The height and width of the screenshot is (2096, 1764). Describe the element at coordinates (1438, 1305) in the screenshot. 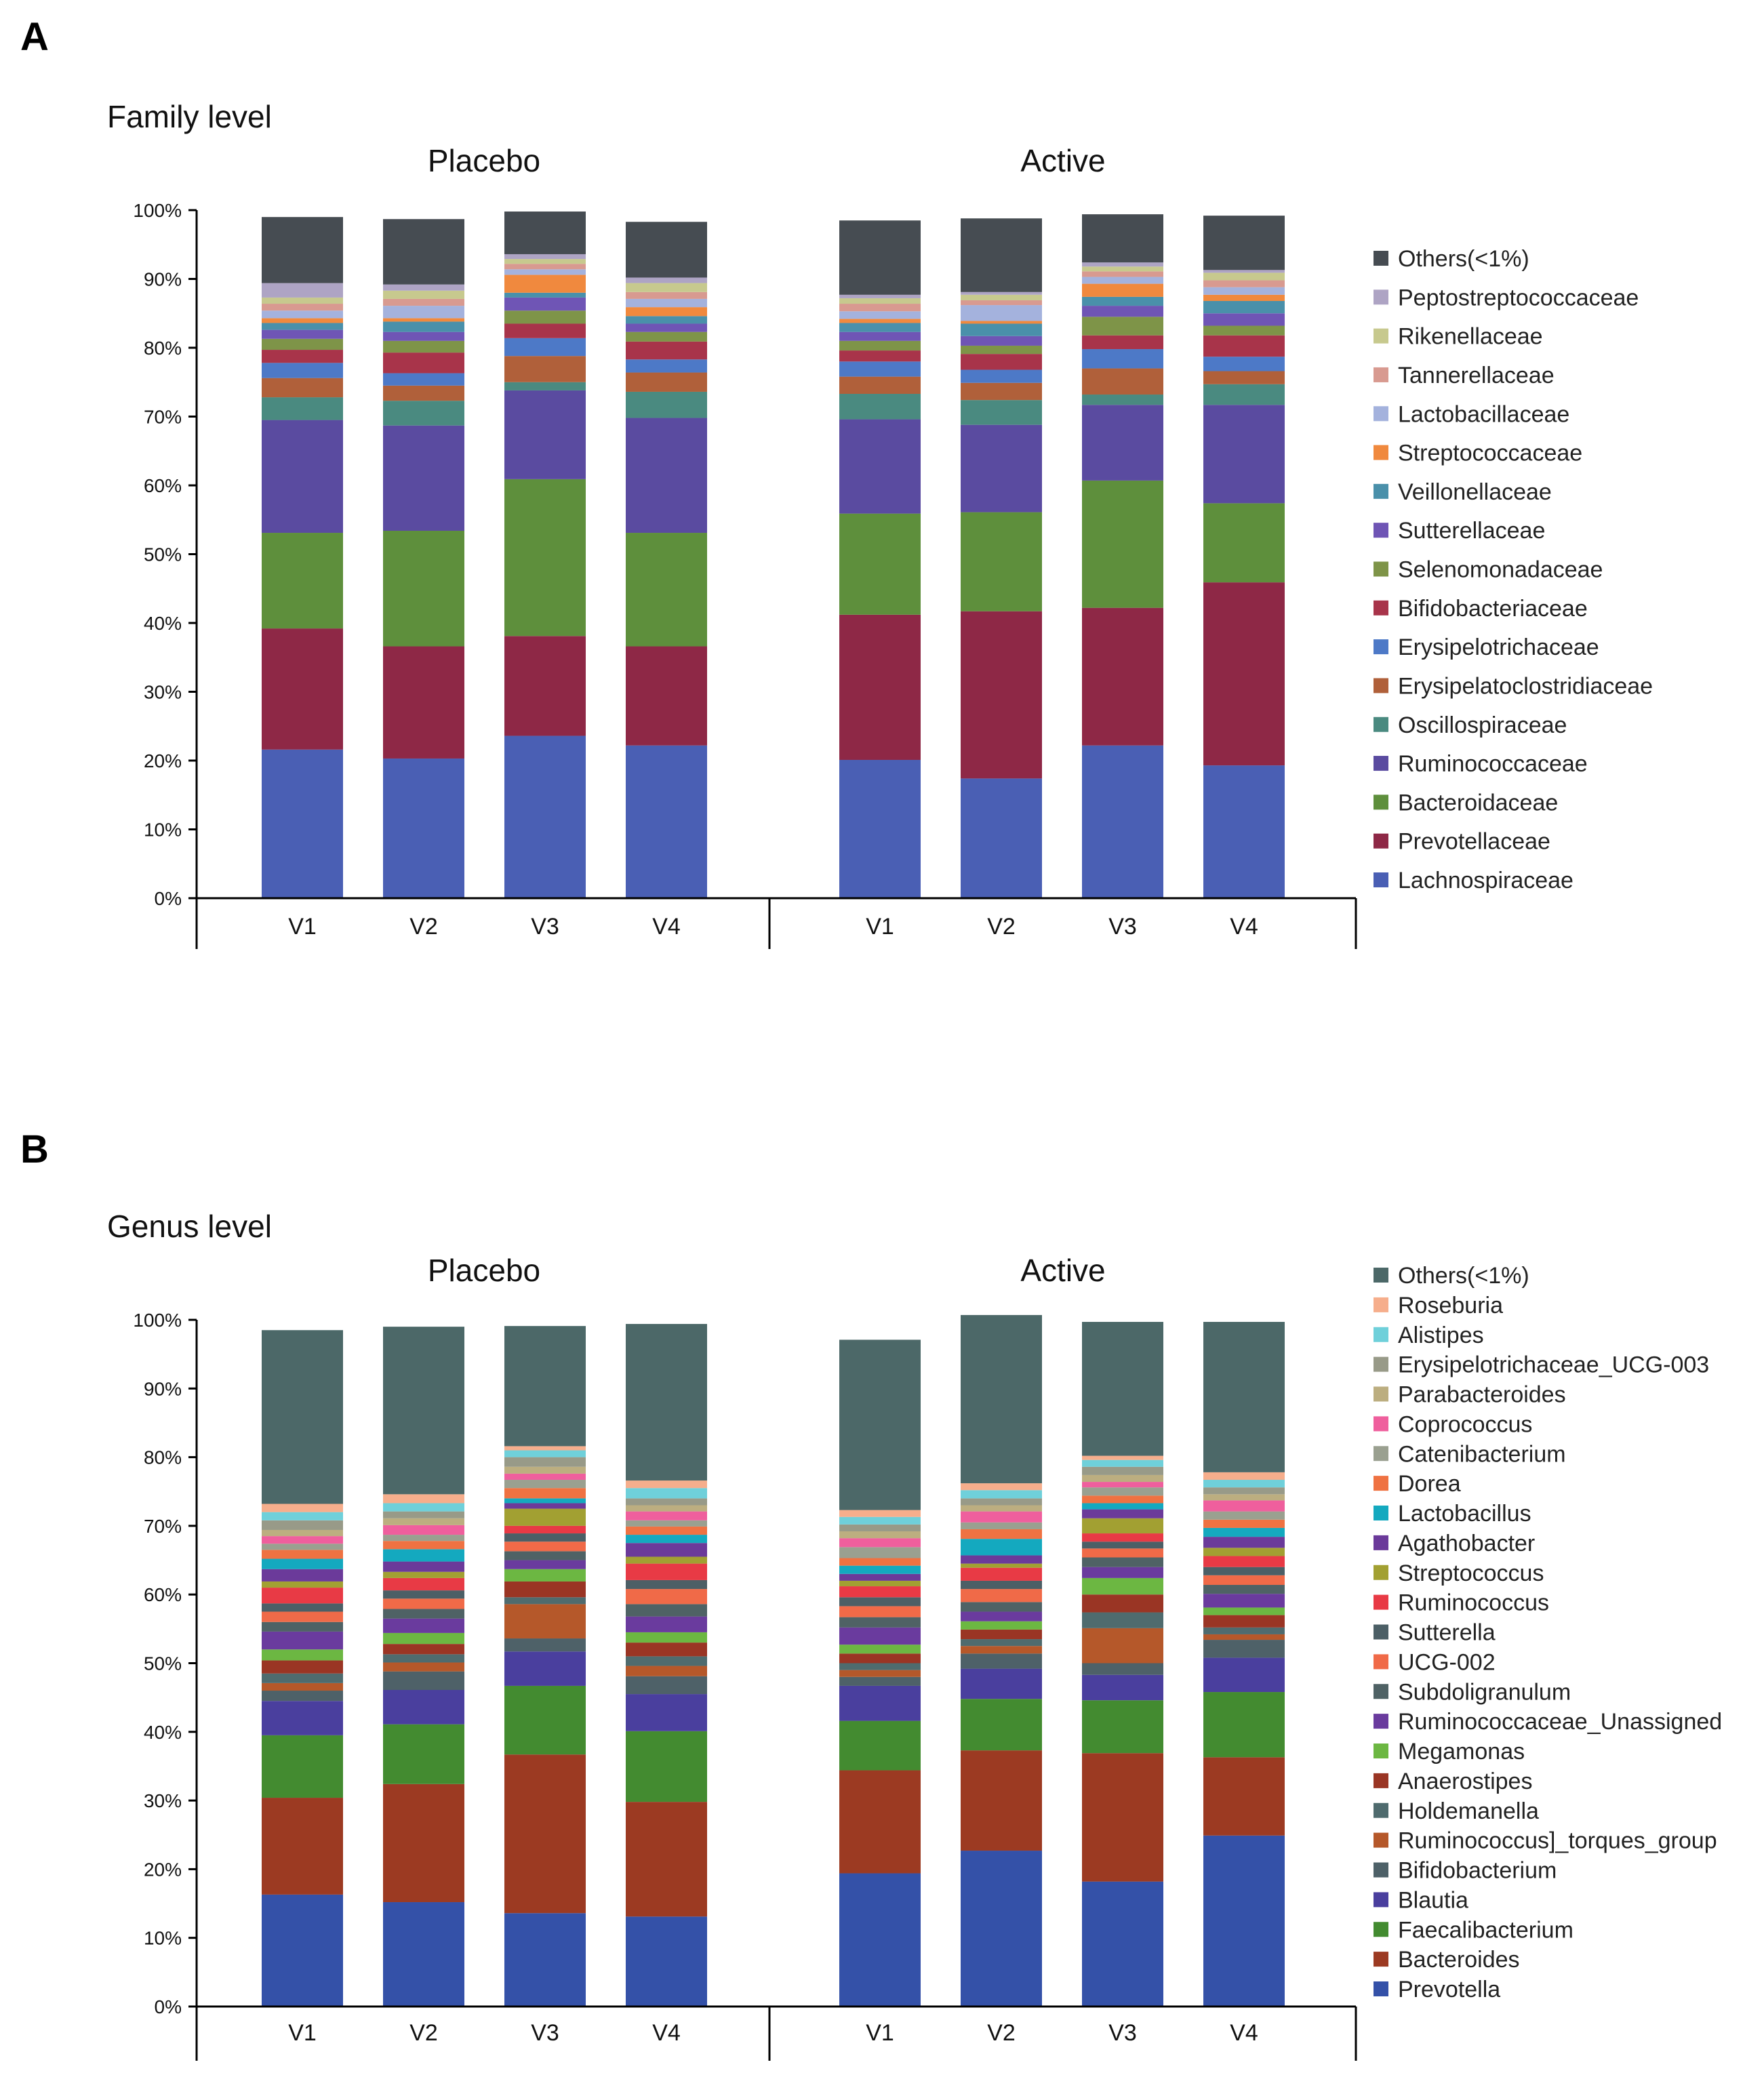

I see `legend-item: Roseburia` at that location.